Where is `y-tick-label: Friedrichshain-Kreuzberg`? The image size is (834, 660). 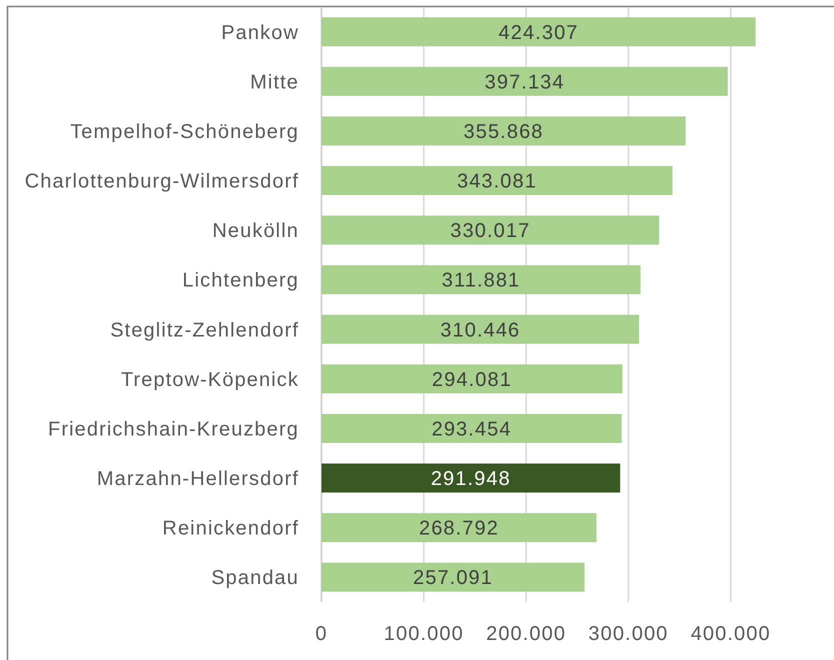
y-tick-label: Friedrichshain-Kreuzberg is located at coordinates (173, 429).